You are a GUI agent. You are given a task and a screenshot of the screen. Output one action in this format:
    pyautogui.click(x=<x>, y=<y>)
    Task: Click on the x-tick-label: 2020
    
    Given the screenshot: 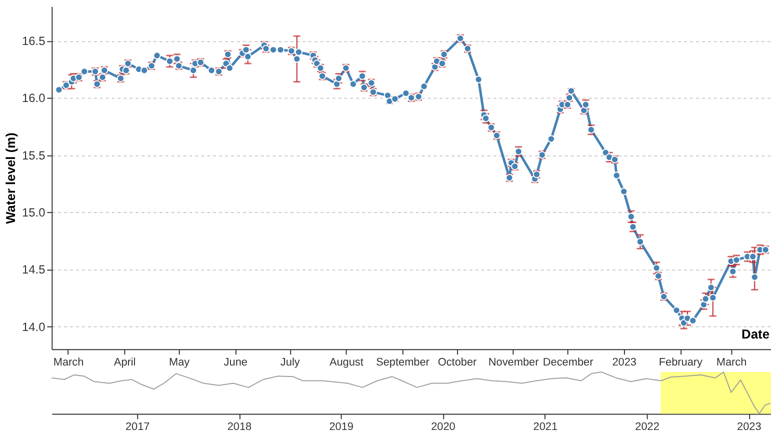 What is the action you would take?
    pyautogui.click(x=443, y=427)
    